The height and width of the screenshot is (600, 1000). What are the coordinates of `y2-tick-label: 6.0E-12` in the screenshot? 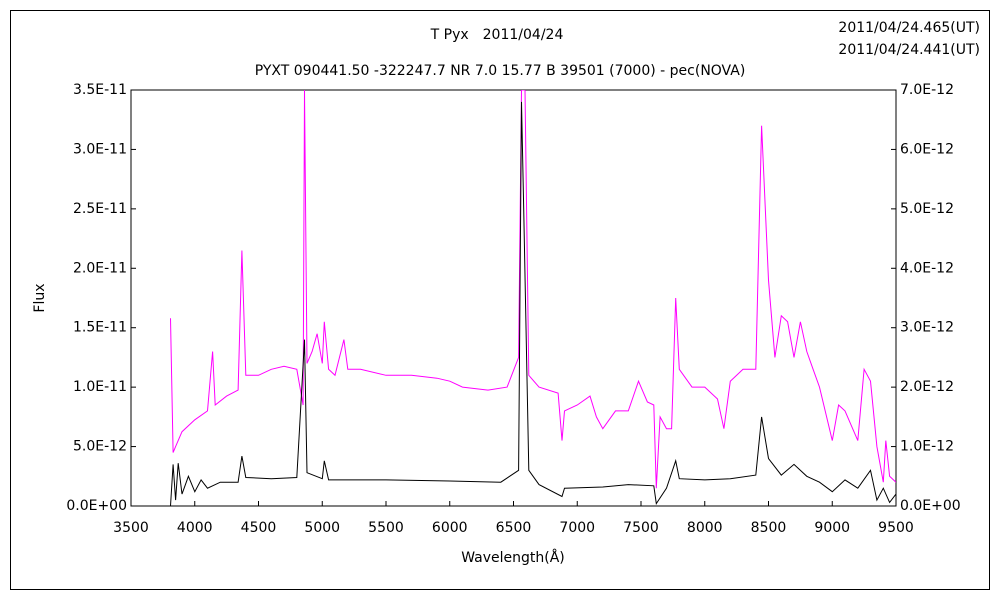 It's located at (927, 149).